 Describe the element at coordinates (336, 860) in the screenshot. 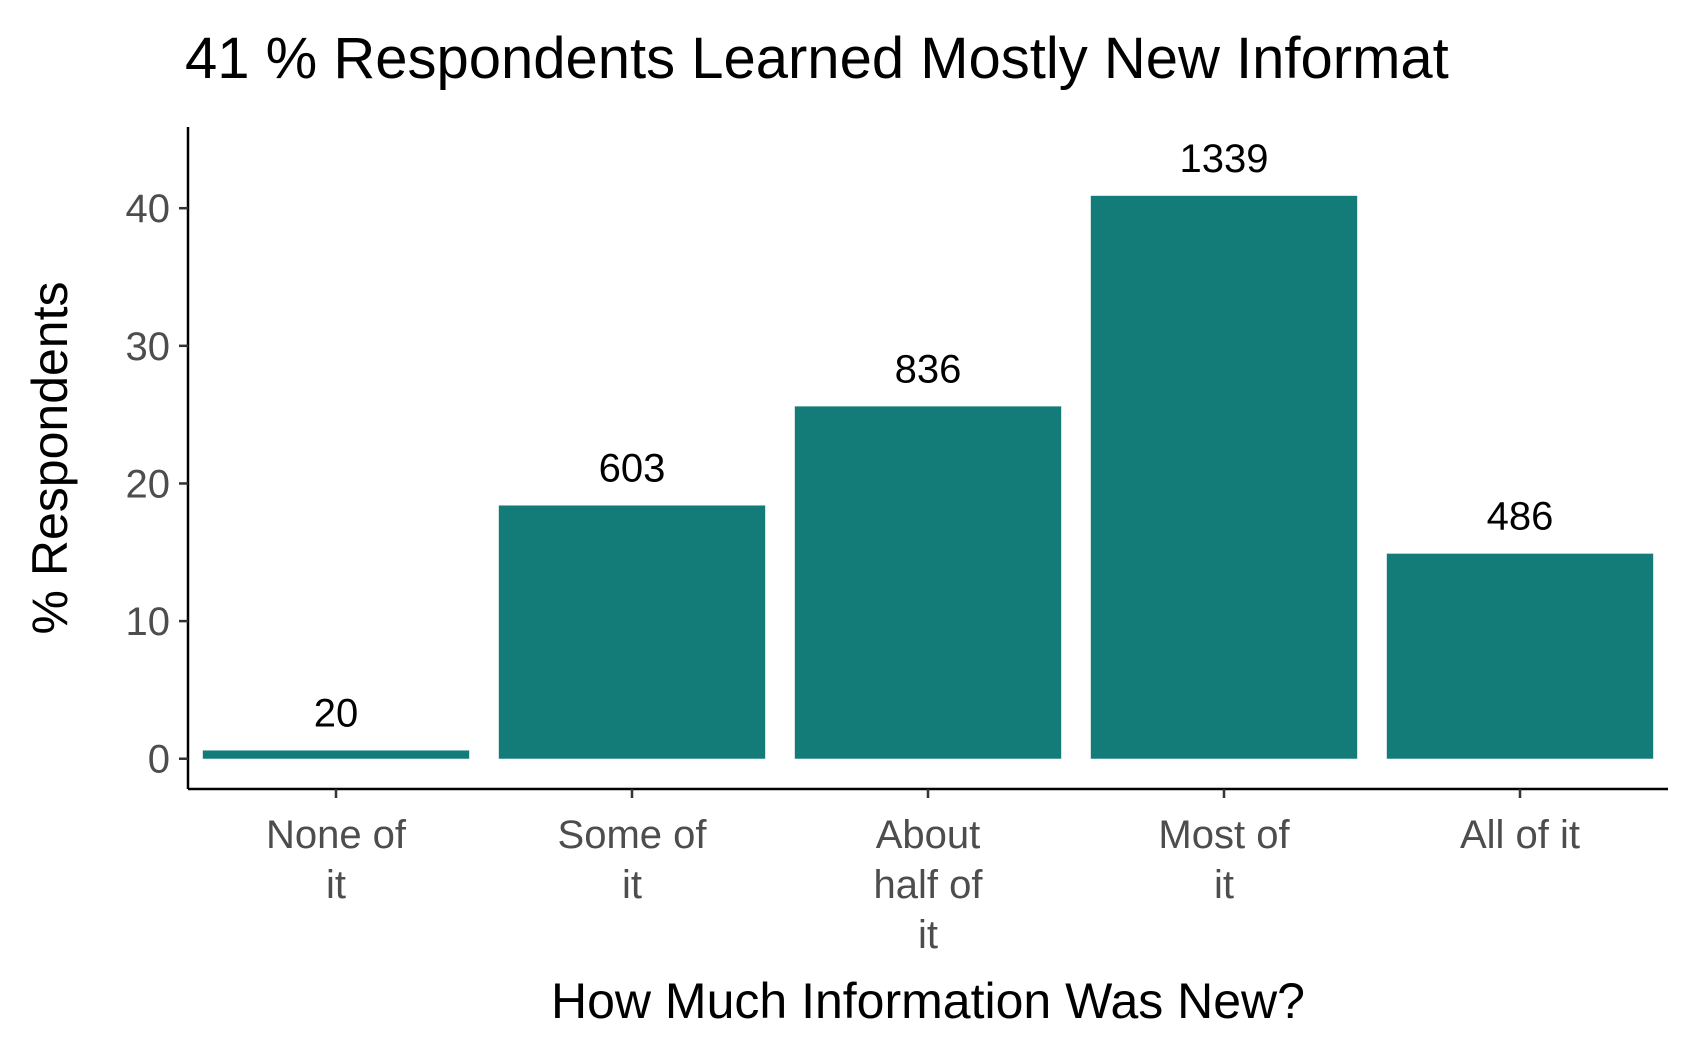

I see `x-tick-label: None of it` at that location.